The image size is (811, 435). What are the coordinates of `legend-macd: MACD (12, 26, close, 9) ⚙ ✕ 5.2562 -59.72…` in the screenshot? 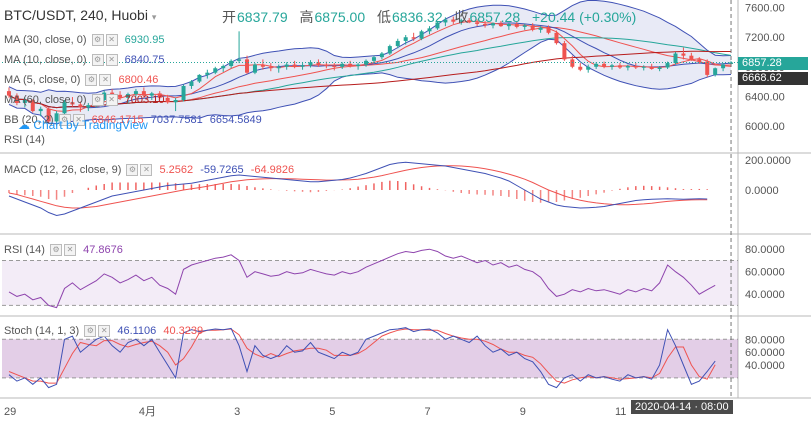 It's located at (149, 170).